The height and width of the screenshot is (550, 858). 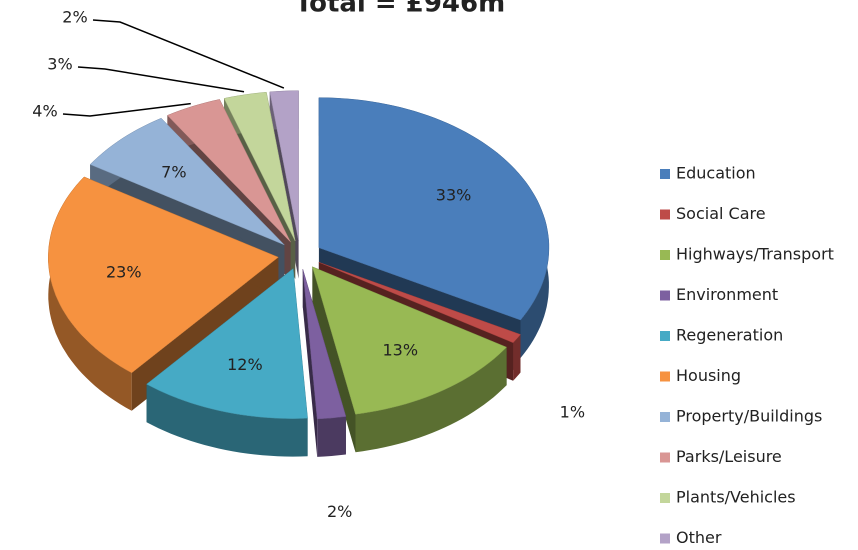 What do you see at coordinates (400, 9) in the screenshot?
I see `chart-title: Total = £946m` at bounding box center [400, 9].